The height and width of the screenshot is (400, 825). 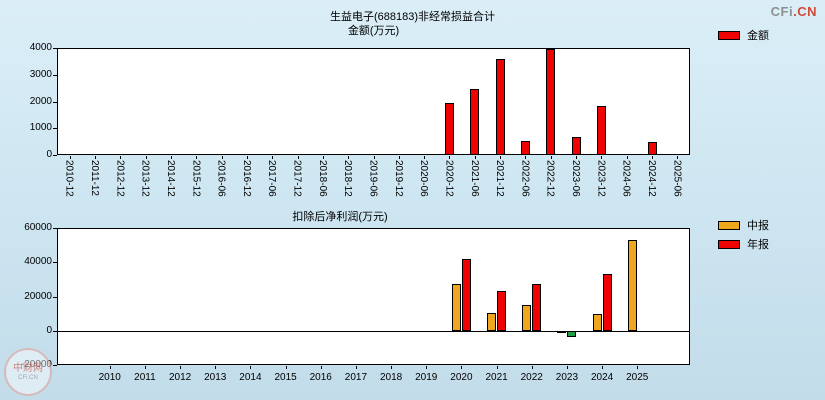 I want to click on x-tick-label: 2025, so click(x=637, y=377).